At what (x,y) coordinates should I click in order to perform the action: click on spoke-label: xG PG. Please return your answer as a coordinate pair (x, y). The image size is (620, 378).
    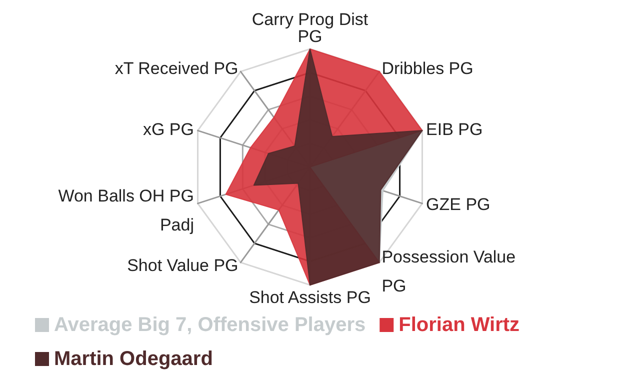
    Looking at the image, I should click on (168, 129).